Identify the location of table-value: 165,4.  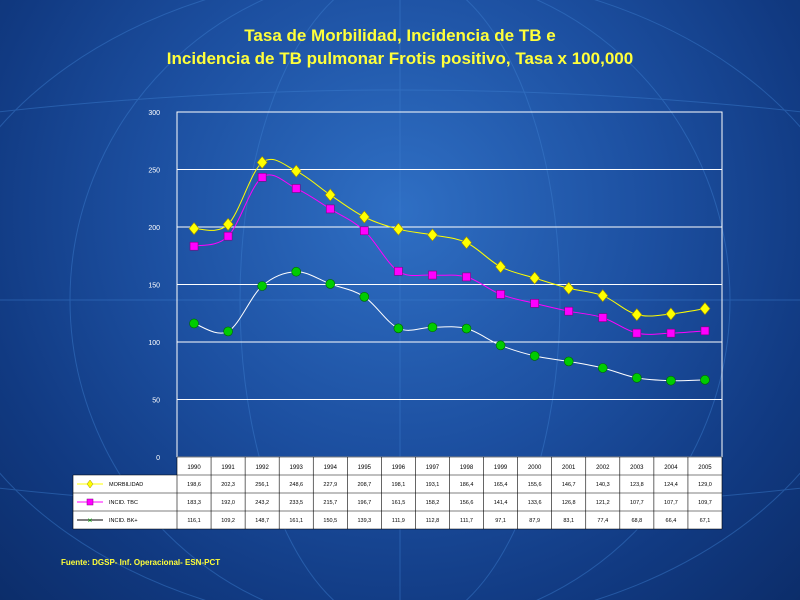
(501, 485).